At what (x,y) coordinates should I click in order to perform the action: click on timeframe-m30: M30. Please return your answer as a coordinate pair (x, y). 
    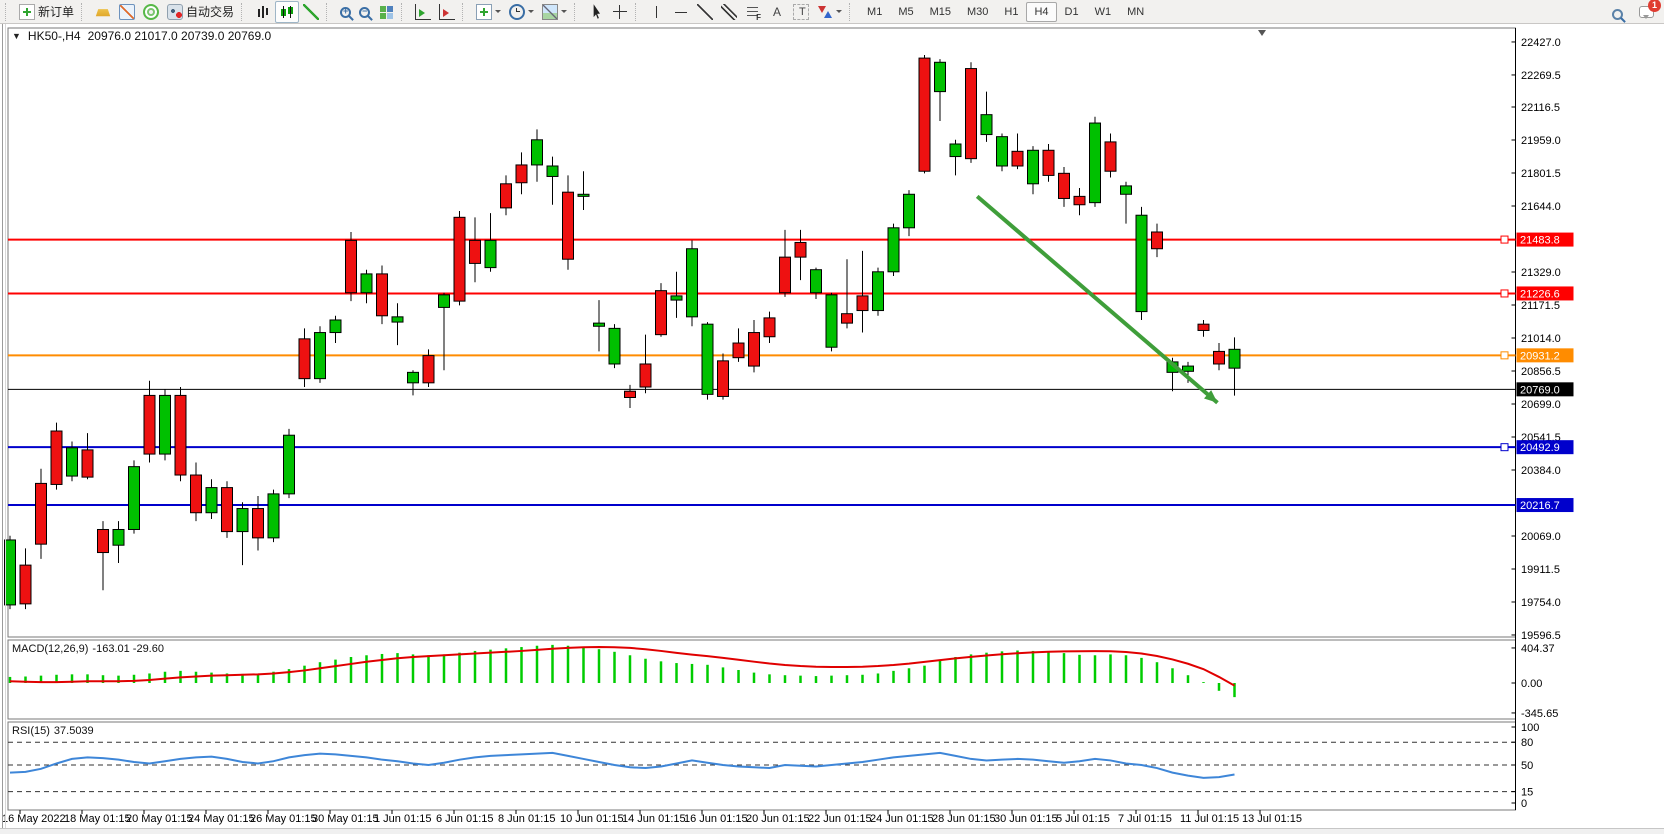
    Looking at the image, I should click on (978, 11).